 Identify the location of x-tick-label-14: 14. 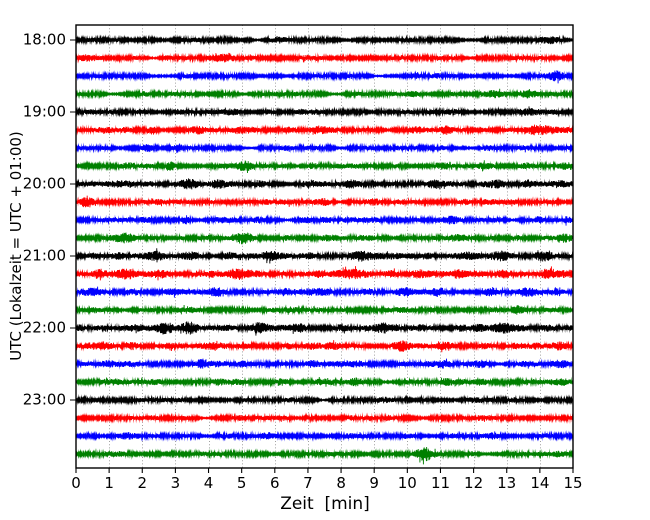
(540, 483).